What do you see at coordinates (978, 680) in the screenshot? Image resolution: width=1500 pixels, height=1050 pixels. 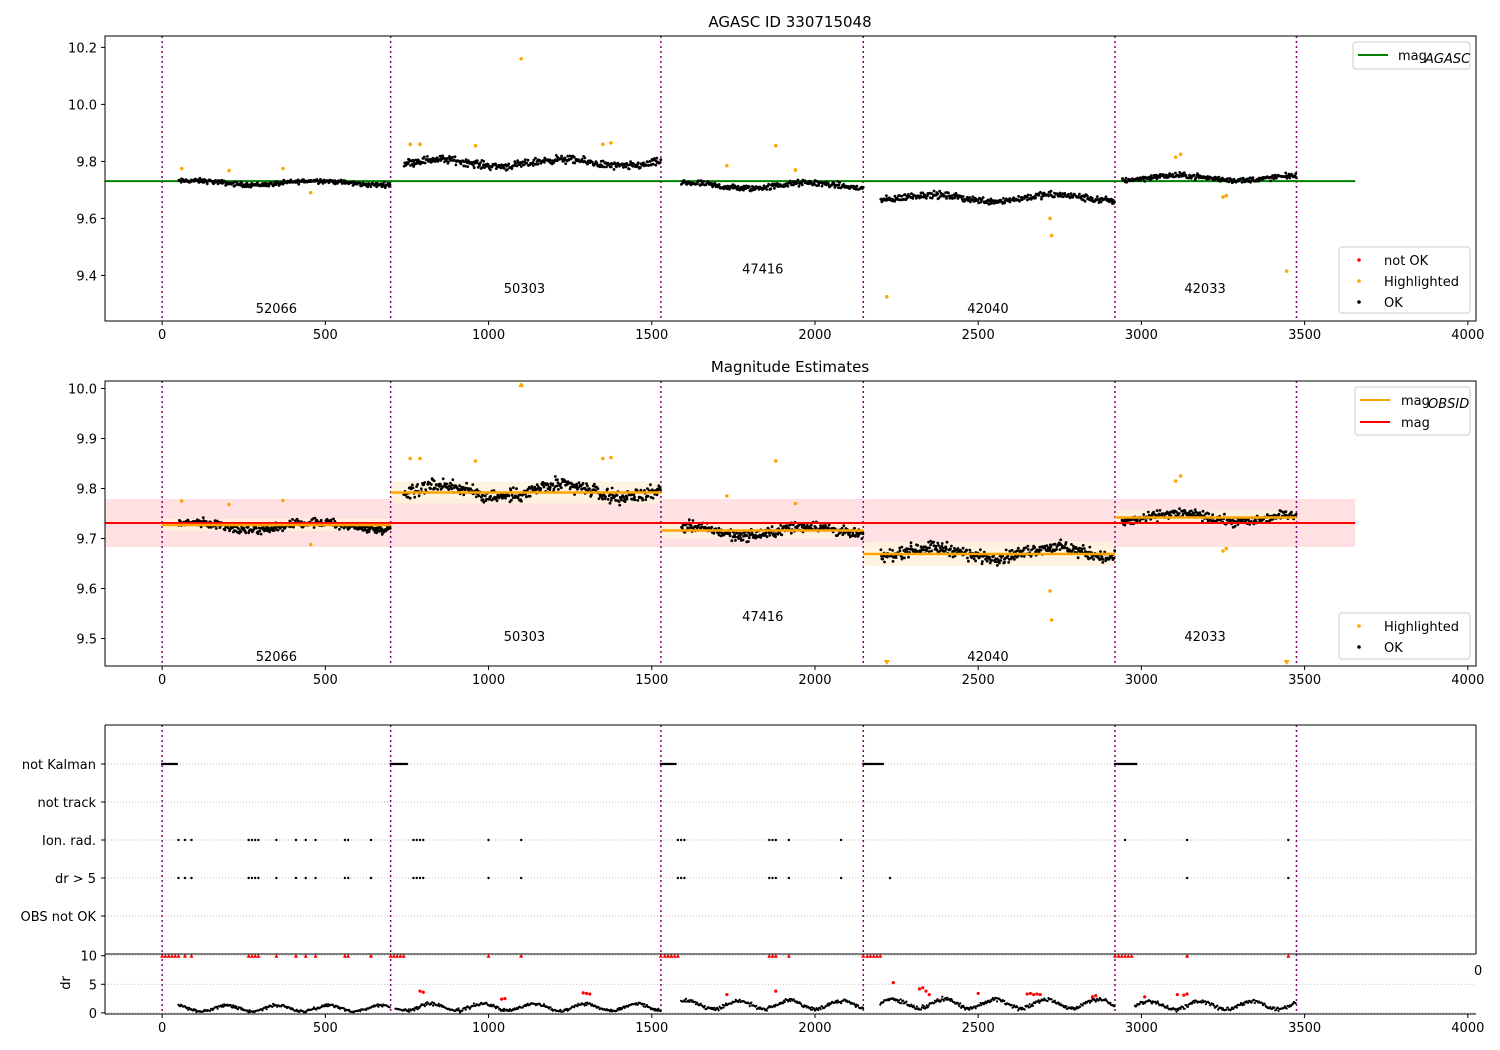 I see `p2-x-tick-label: 2500` at bounding box center [978, 680].